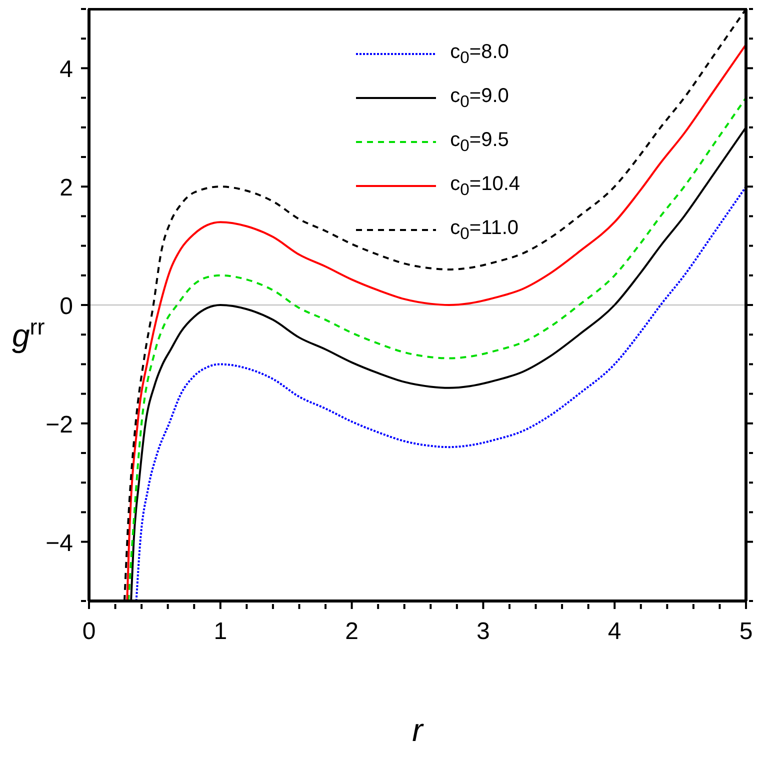  Describe the element at coordinates (66, 70) in the screenshot. I see `y-tick-label: 4` at that location.